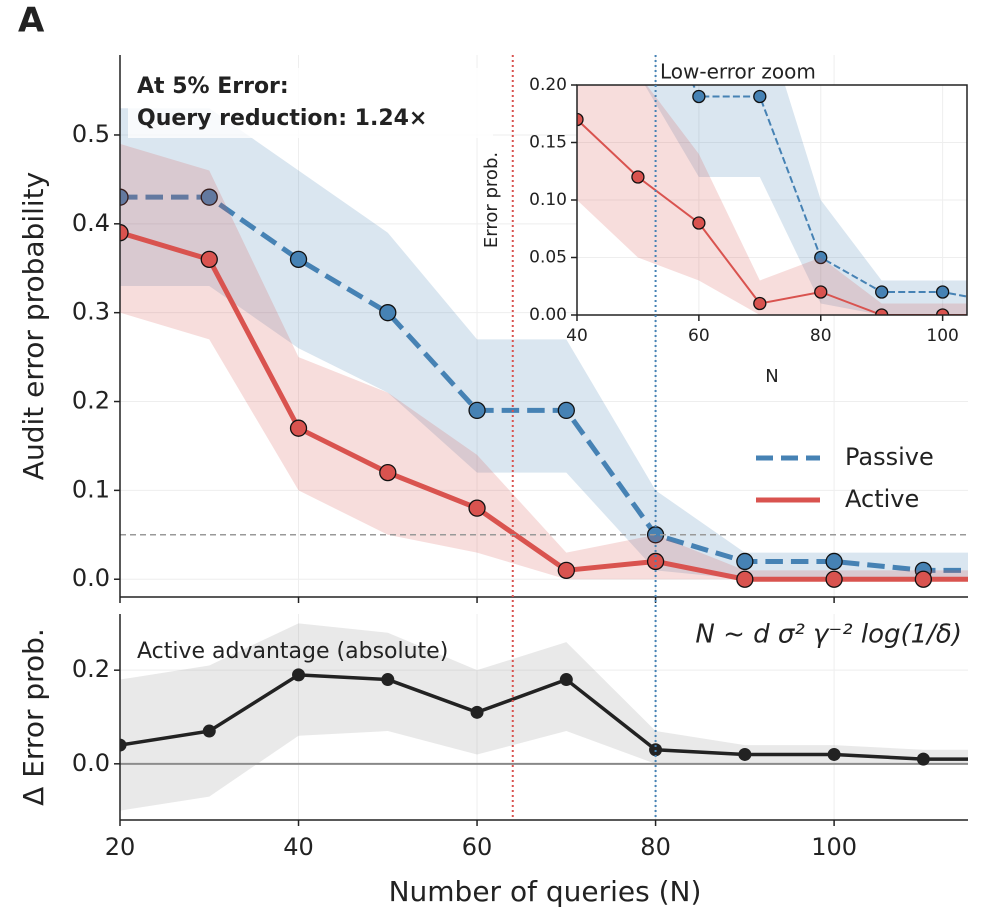  What do you see at coordinates (548, 85) in the screenshot?
I see `y-tick-label: 0.20` at bounding box center [548, 85].